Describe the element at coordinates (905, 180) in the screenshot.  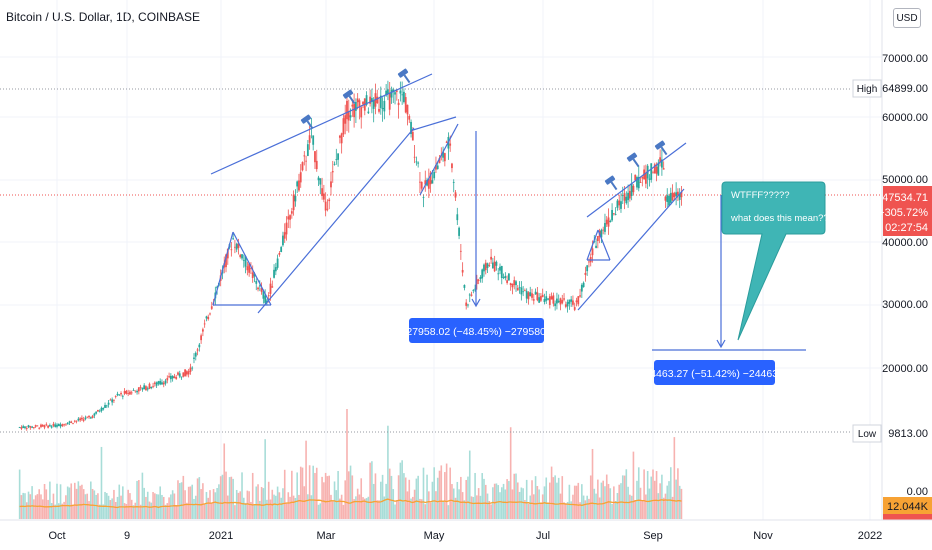
I see `price-tick-50000: 50000.00` at that location.